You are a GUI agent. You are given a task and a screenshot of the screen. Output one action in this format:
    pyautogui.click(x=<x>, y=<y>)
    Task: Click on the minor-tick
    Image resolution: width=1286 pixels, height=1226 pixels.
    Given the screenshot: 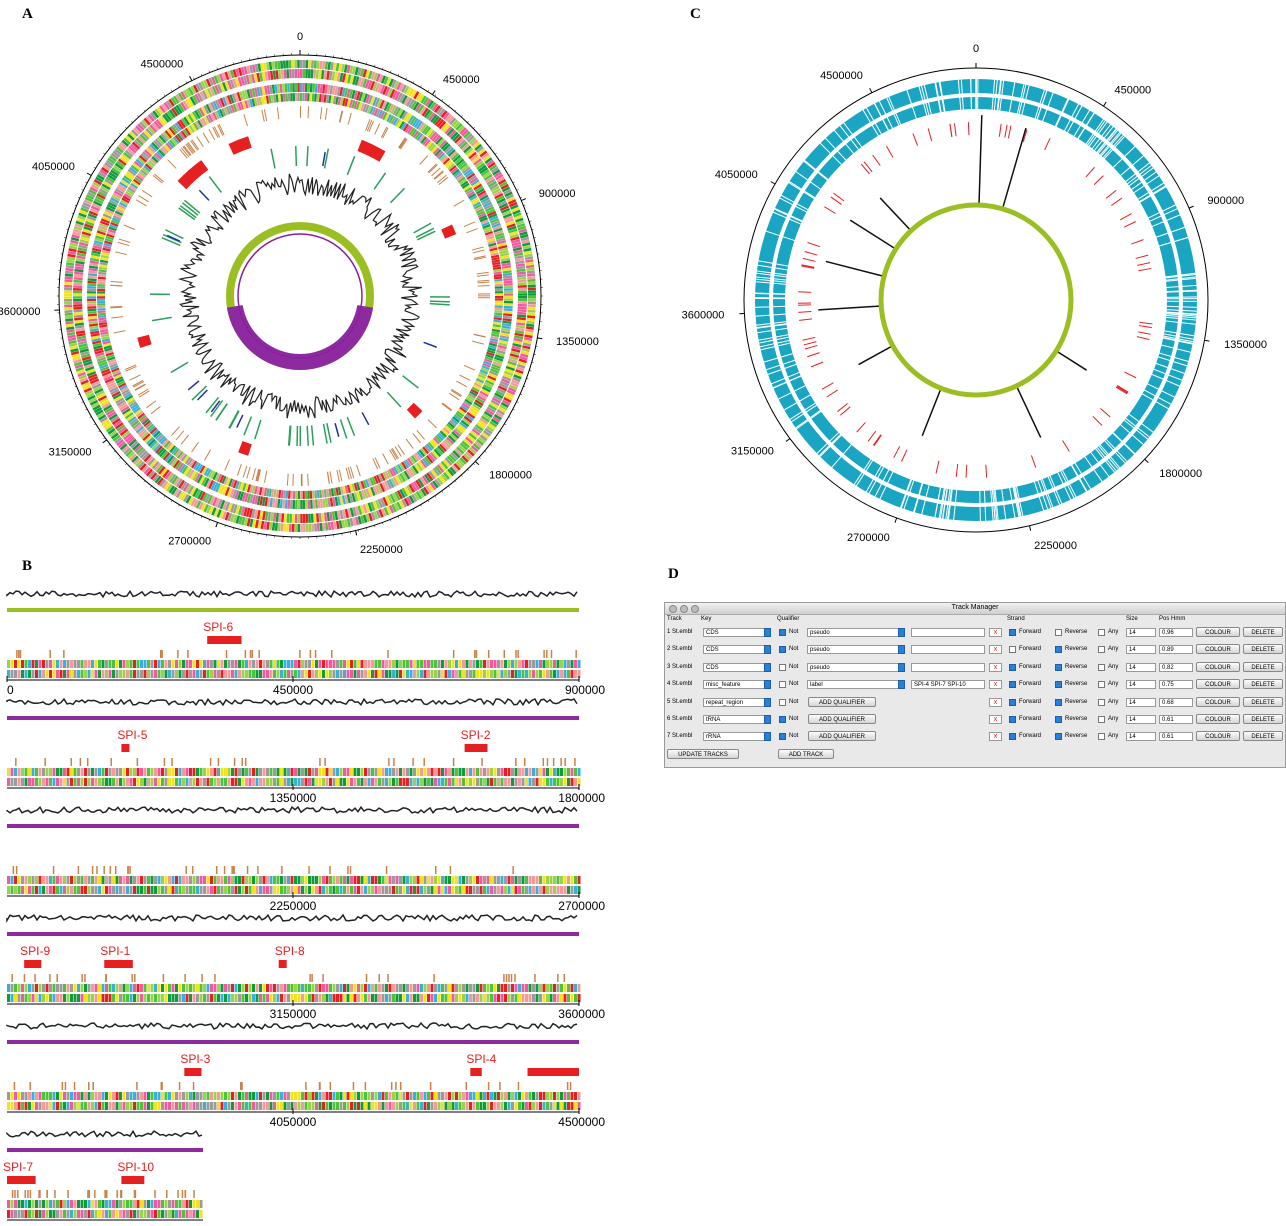 What is the action you would take?
    pyautogui.click(x=69, y=221)
    